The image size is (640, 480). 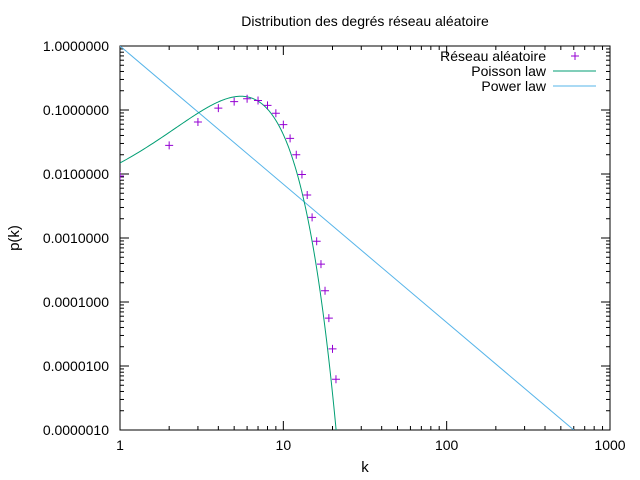 I want to click on y-tick-label: 0.0100000, so click(x=76, y=174).